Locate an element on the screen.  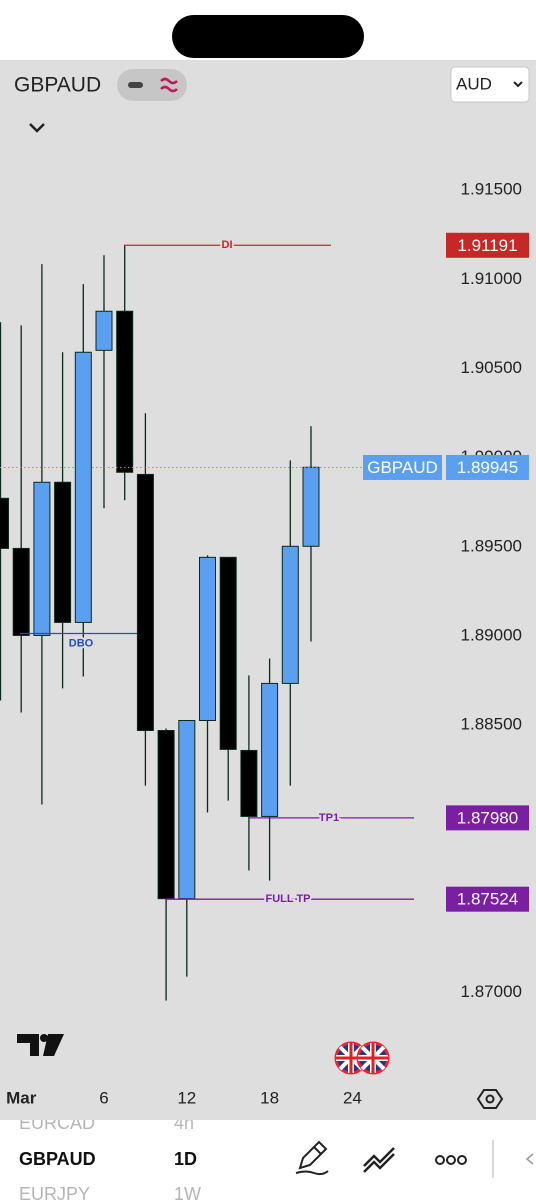
watchlist-symbol: EURJPY is located at coordinates (54, 1192).